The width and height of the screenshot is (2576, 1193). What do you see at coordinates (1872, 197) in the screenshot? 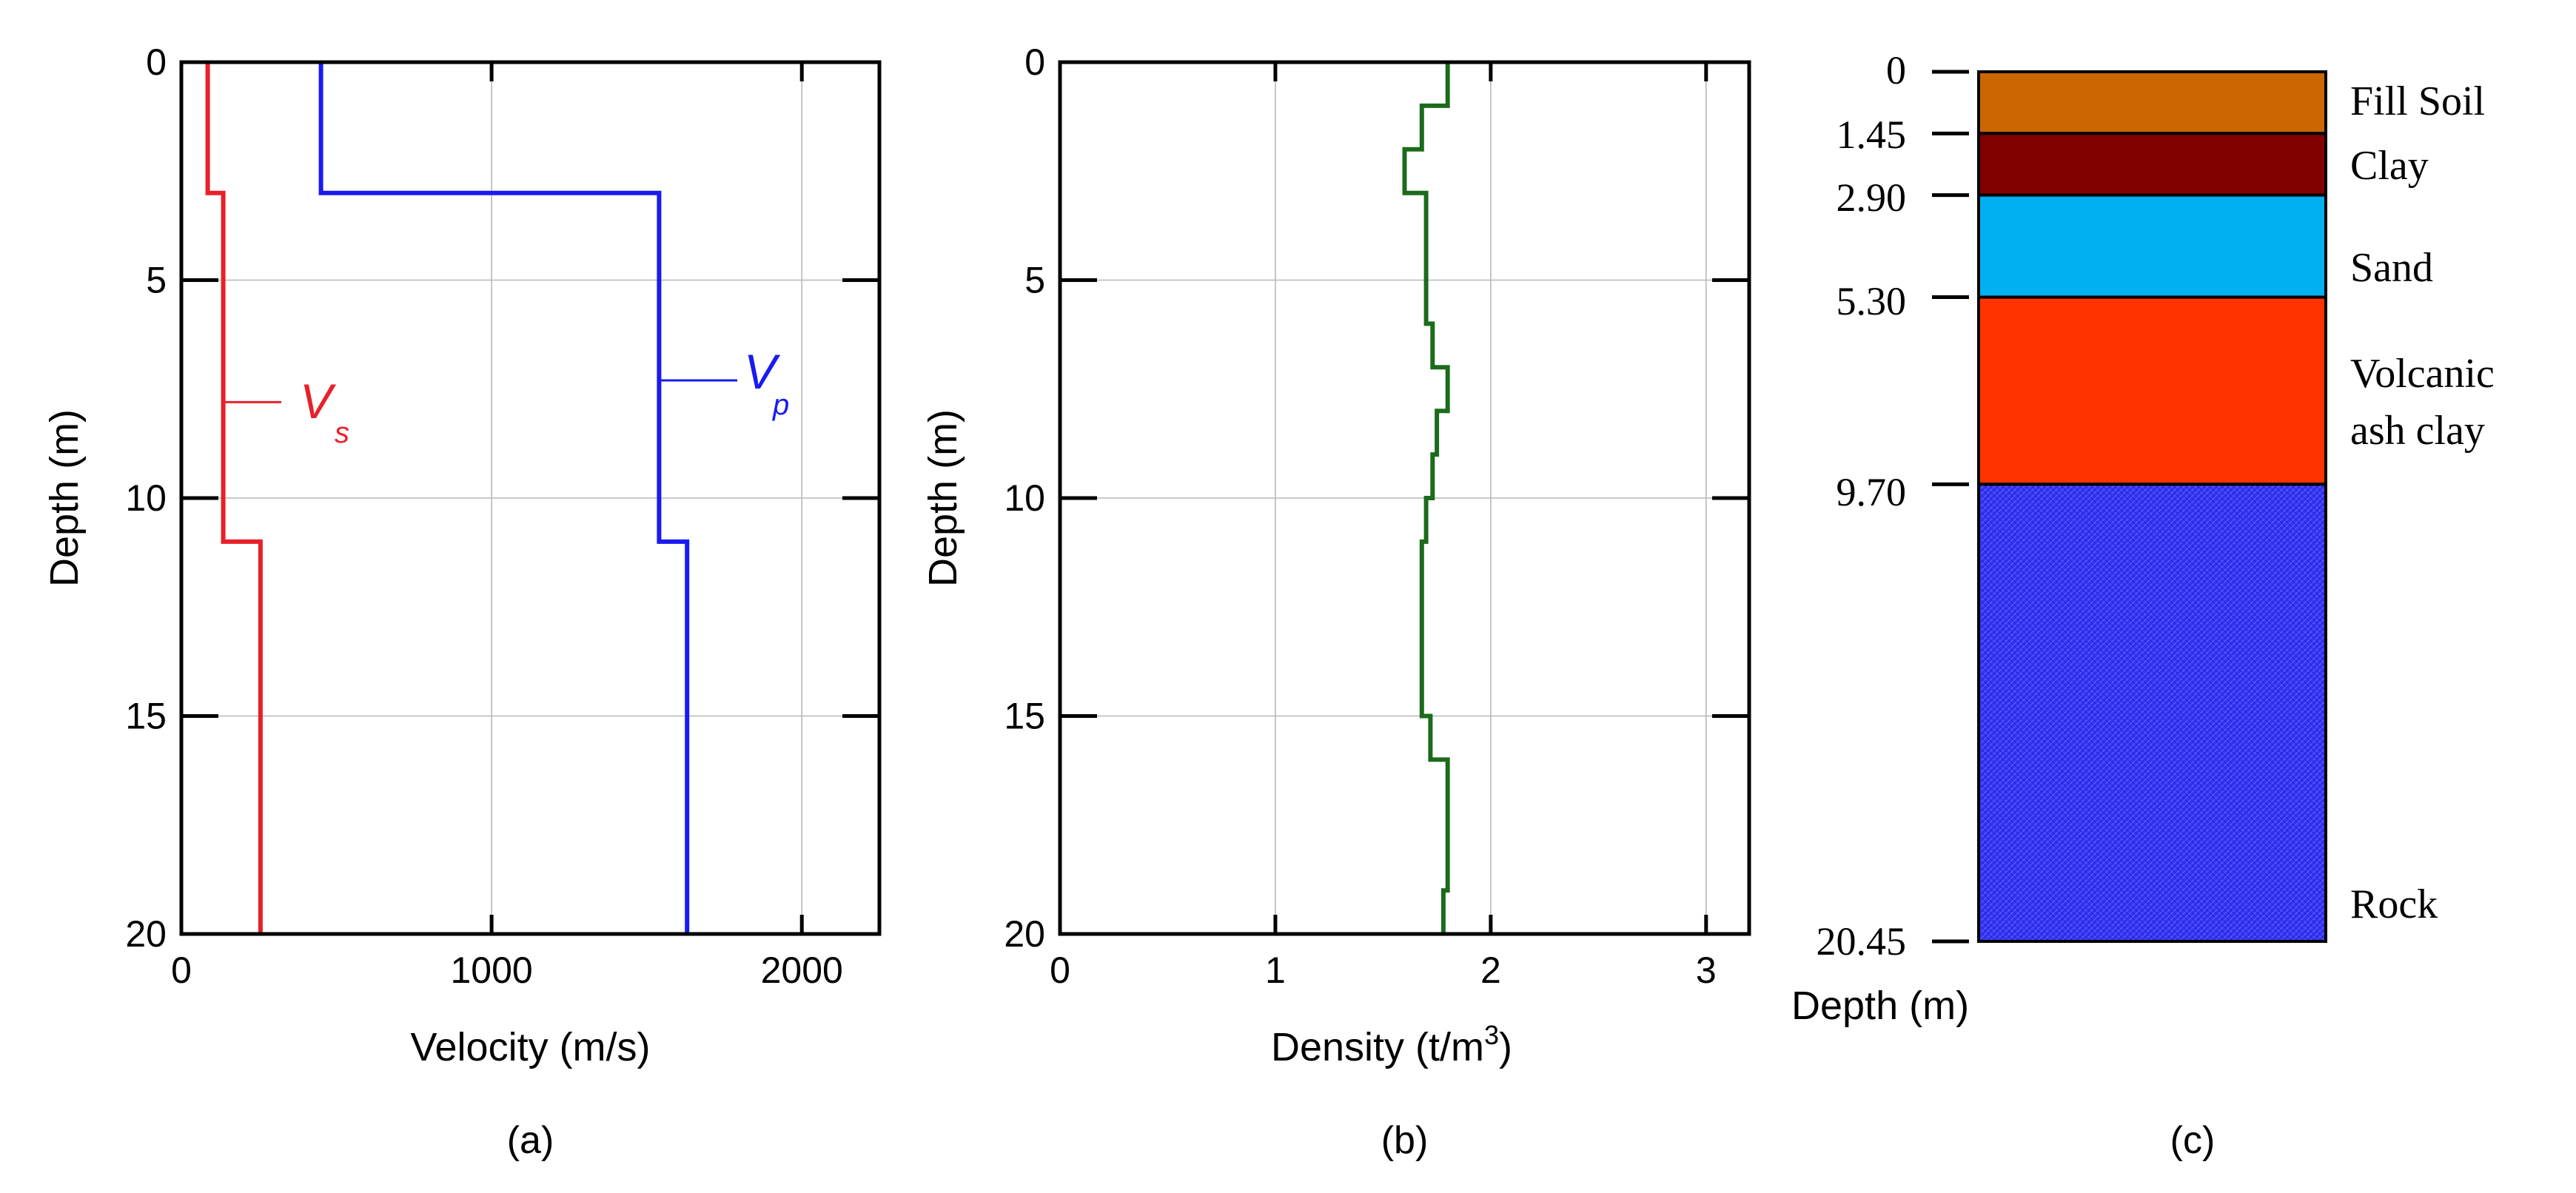
I see `depth-tick-label: 2.90` at bounding box center [1872, 197].